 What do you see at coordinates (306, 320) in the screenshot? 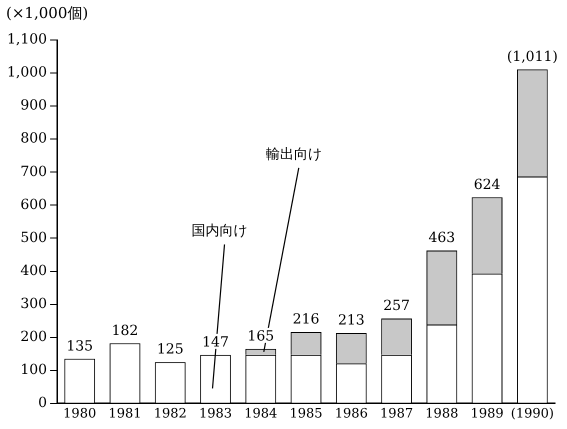
I see `total-label: 216` at bounding box center [306, 320].